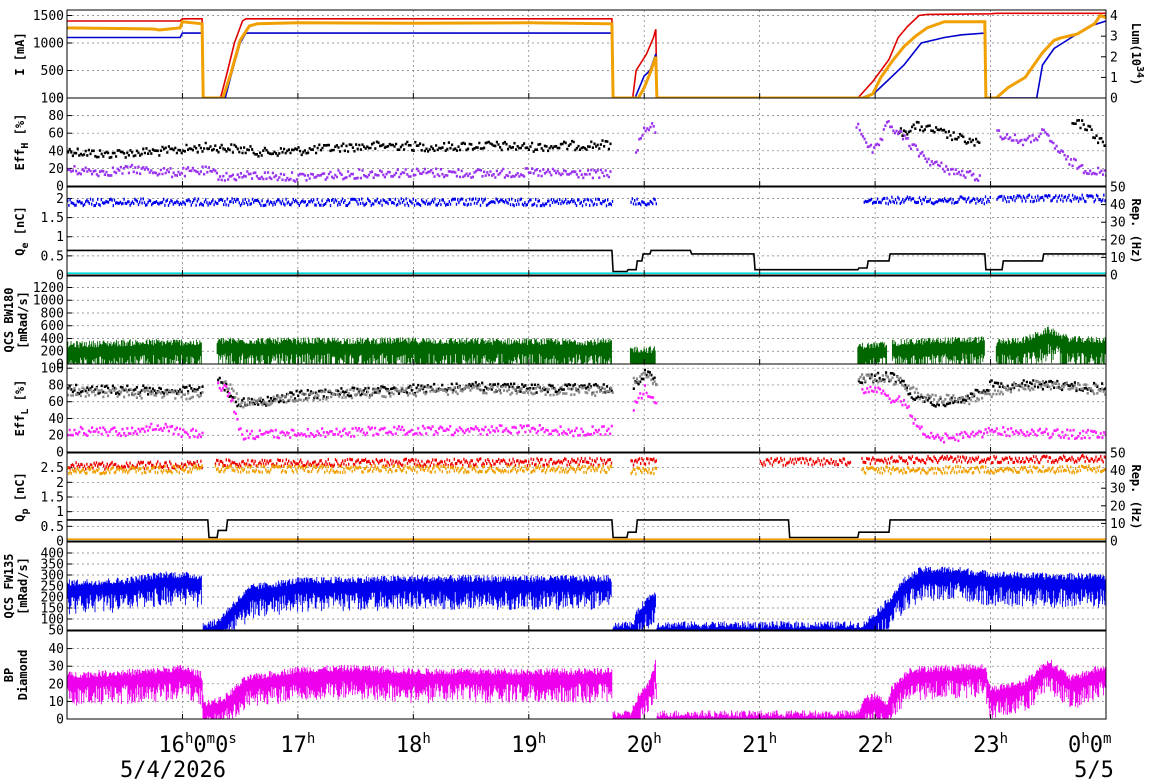  What do you see at coordinates (20, 53) in the screenshot?
I see `y-axis-label: I [mA]` at bounding box center [20, 53].